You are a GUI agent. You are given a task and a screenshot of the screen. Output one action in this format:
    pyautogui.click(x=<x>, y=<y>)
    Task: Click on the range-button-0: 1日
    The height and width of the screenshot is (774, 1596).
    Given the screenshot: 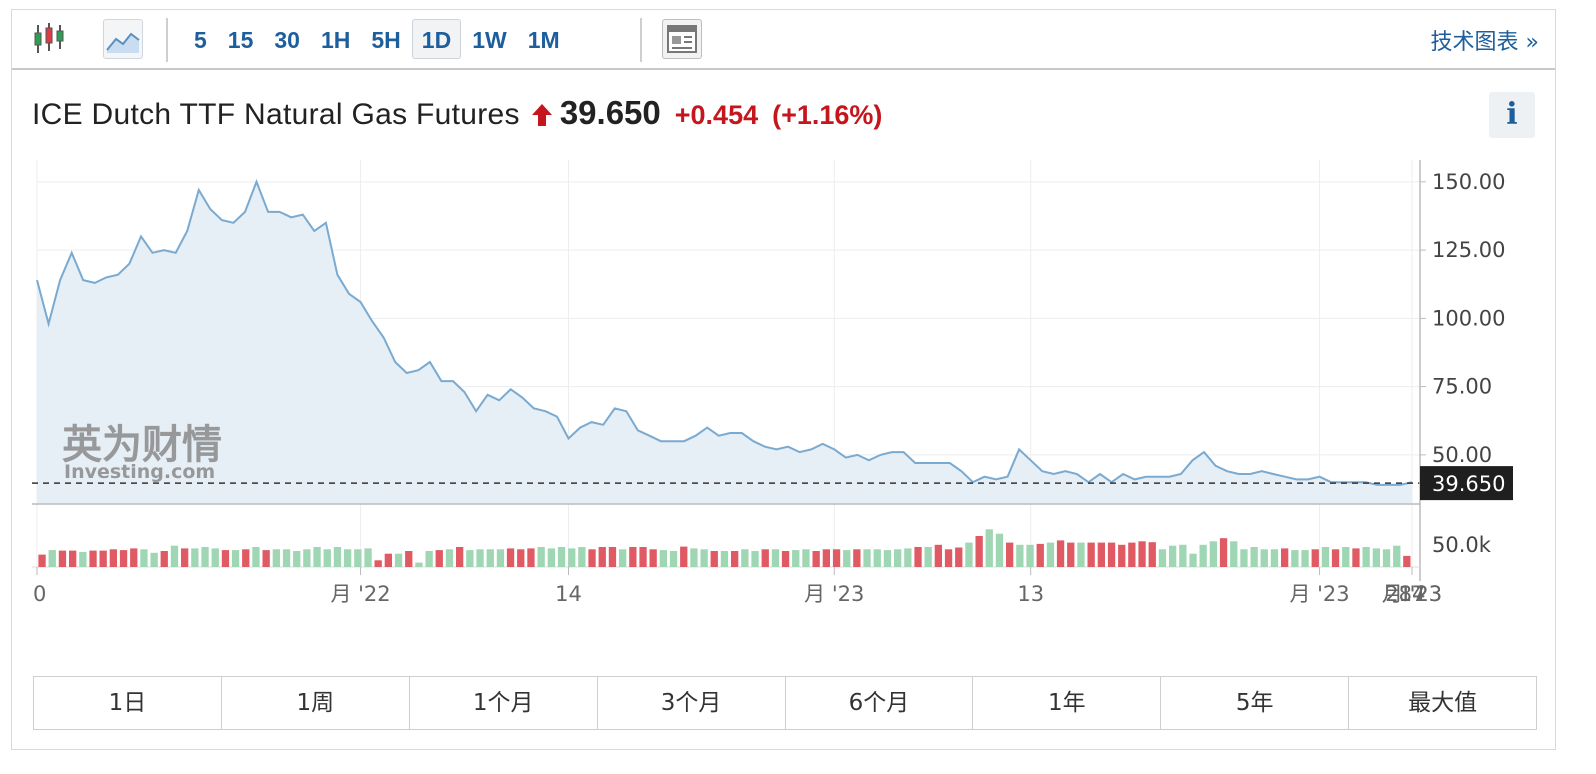 What is the action you would take?
    pyautogui.click(x=128, y=703)
    